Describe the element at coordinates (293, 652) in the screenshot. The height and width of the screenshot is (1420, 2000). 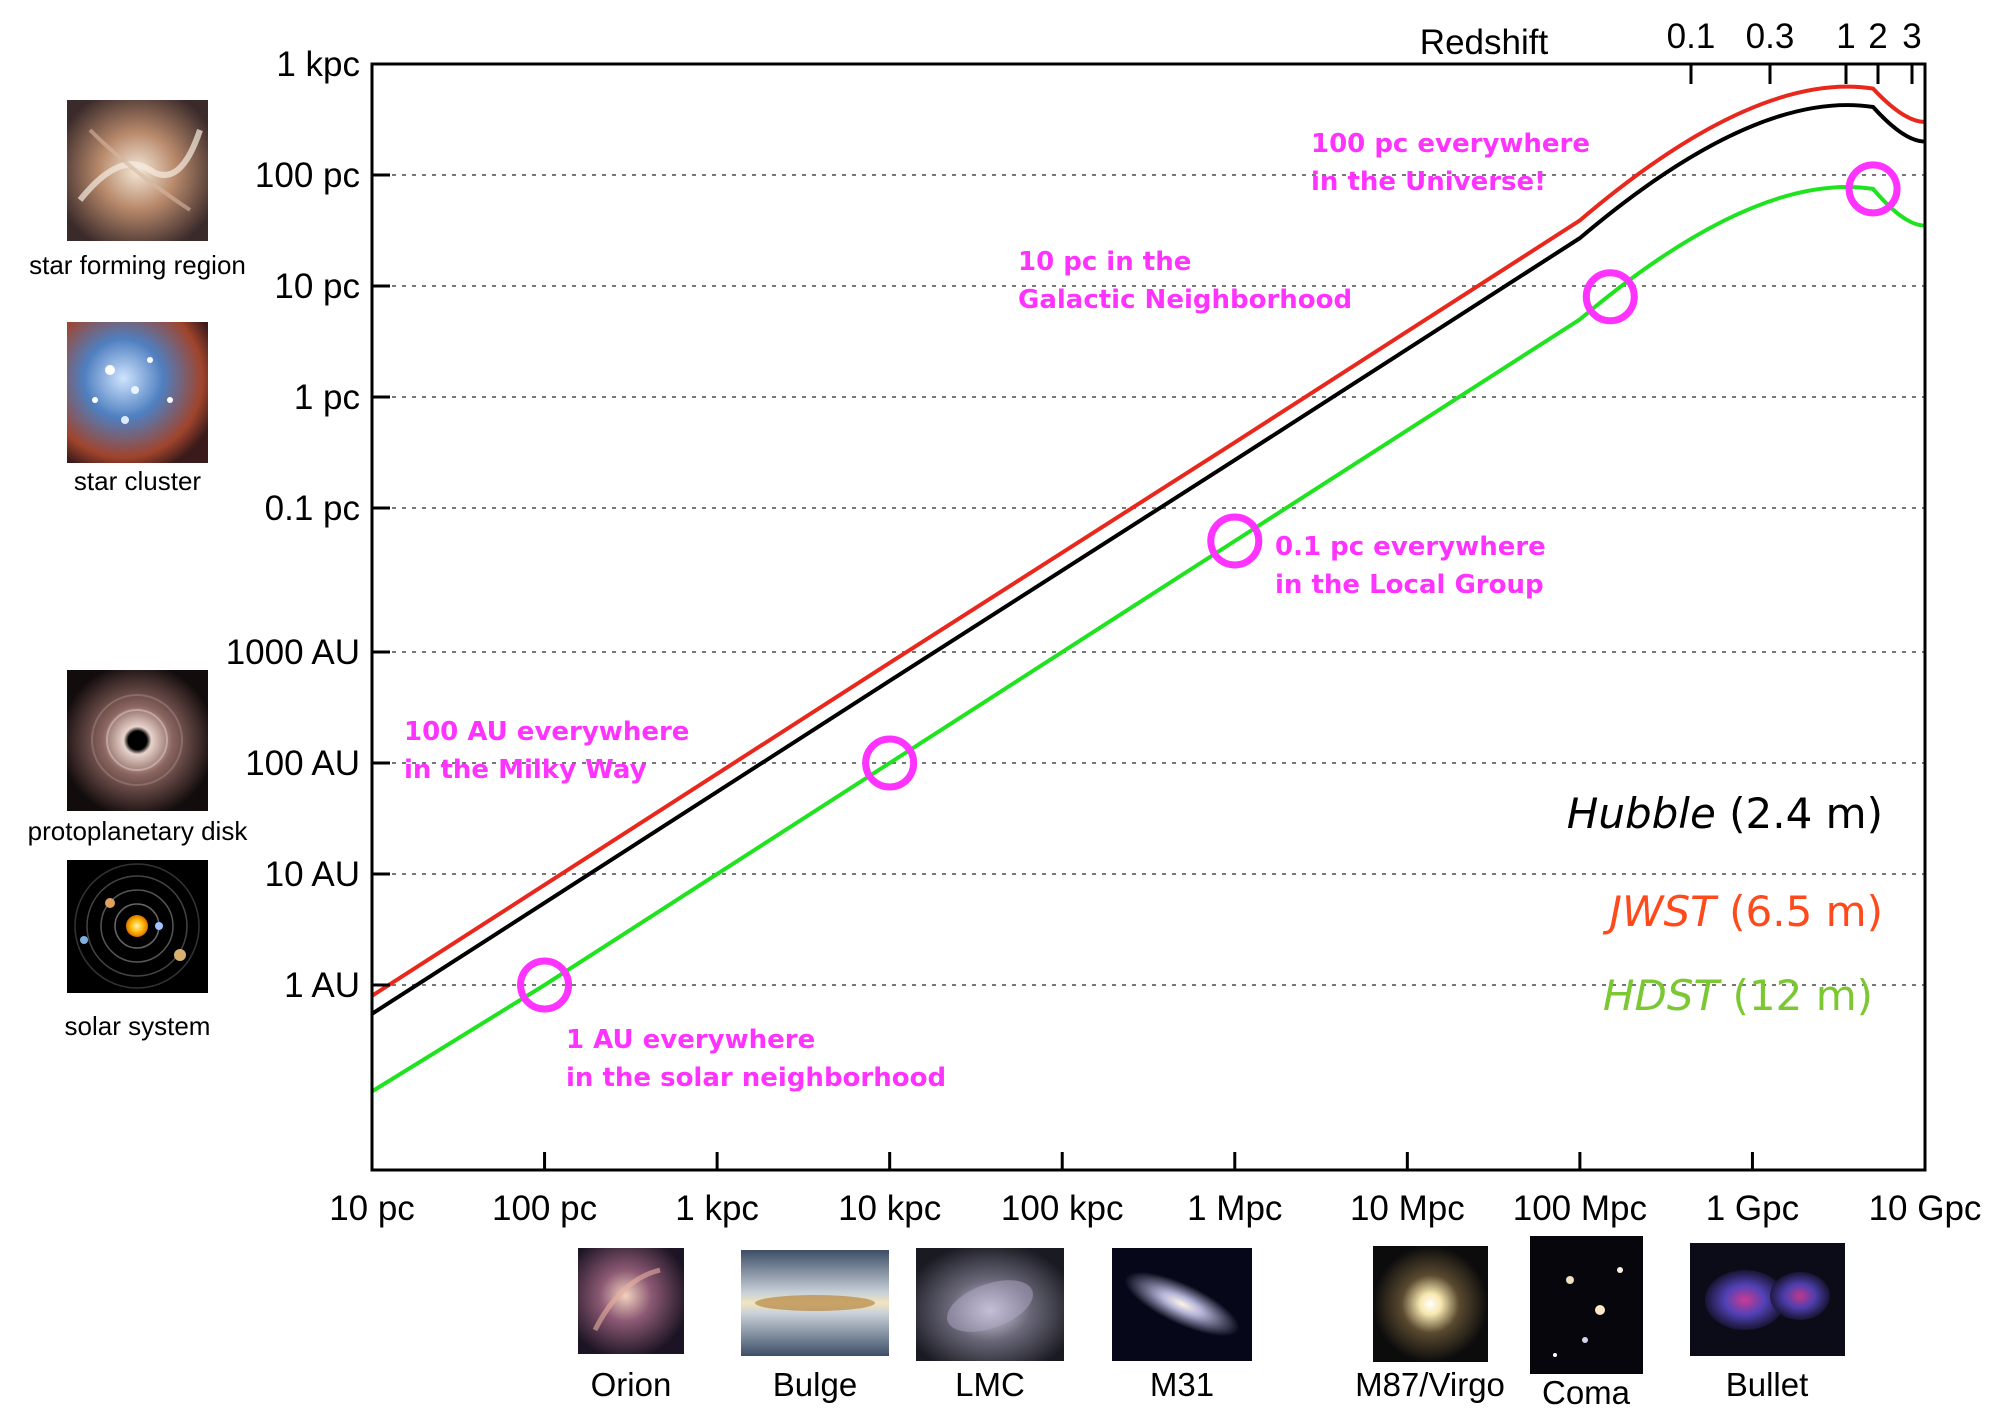
I see `y-tick-label: 1000 AU` at that location.